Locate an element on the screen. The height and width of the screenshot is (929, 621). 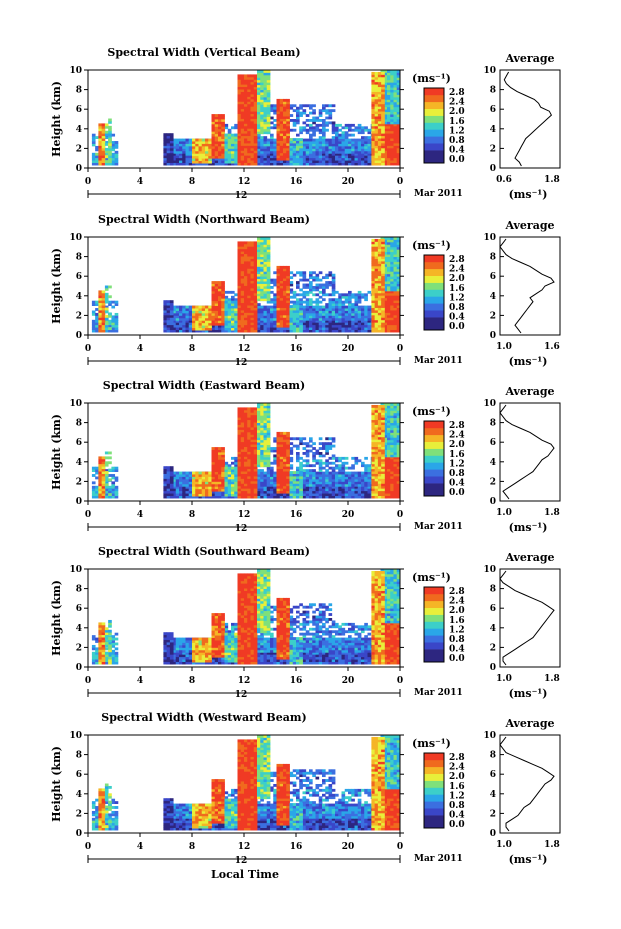
x-tick-label: 0 is located at coordinates (400, 182).